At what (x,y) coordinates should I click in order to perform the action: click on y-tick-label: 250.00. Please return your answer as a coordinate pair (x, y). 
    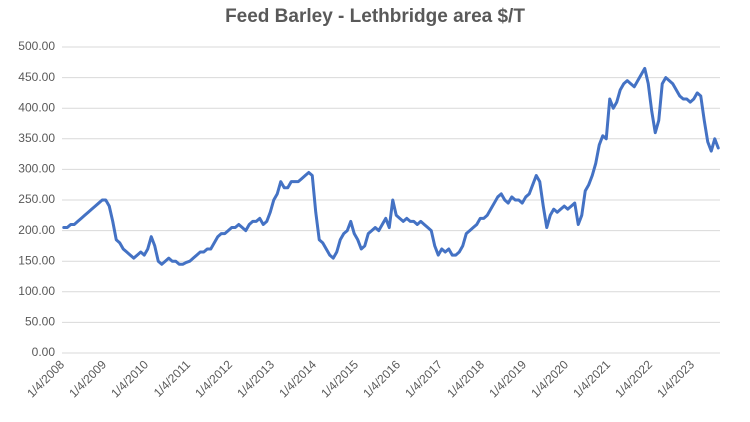
    Looking at the image, I should click on (36, 199).